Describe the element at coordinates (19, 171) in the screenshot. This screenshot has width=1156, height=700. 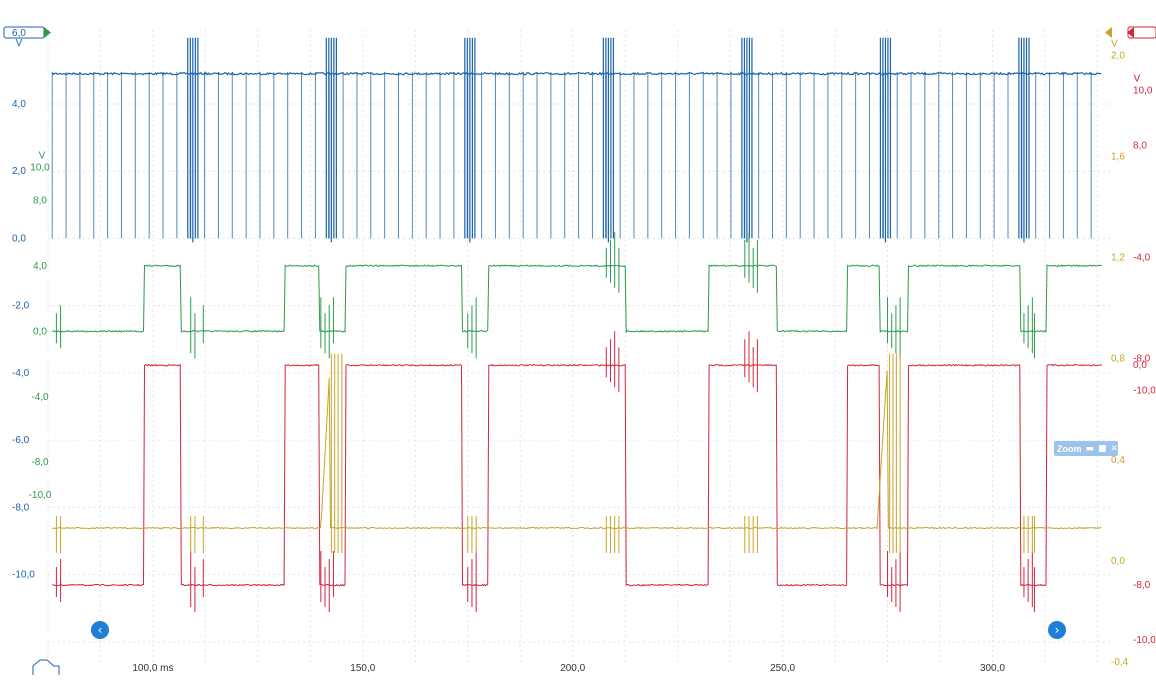
I see `y-tick-label-blue: 2,0` at that location.